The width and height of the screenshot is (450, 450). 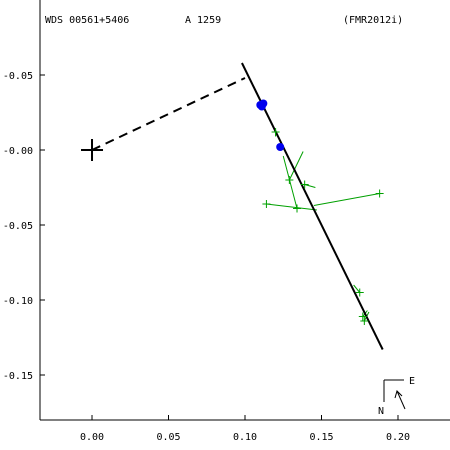 I want to click on periastron-line, so click(x=168, y=114).